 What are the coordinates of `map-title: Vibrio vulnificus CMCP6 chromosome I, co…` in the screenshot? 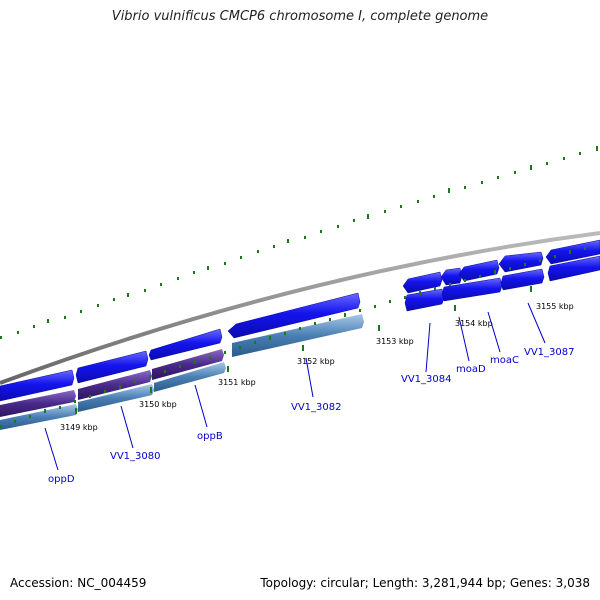 It's located at (300, 16).